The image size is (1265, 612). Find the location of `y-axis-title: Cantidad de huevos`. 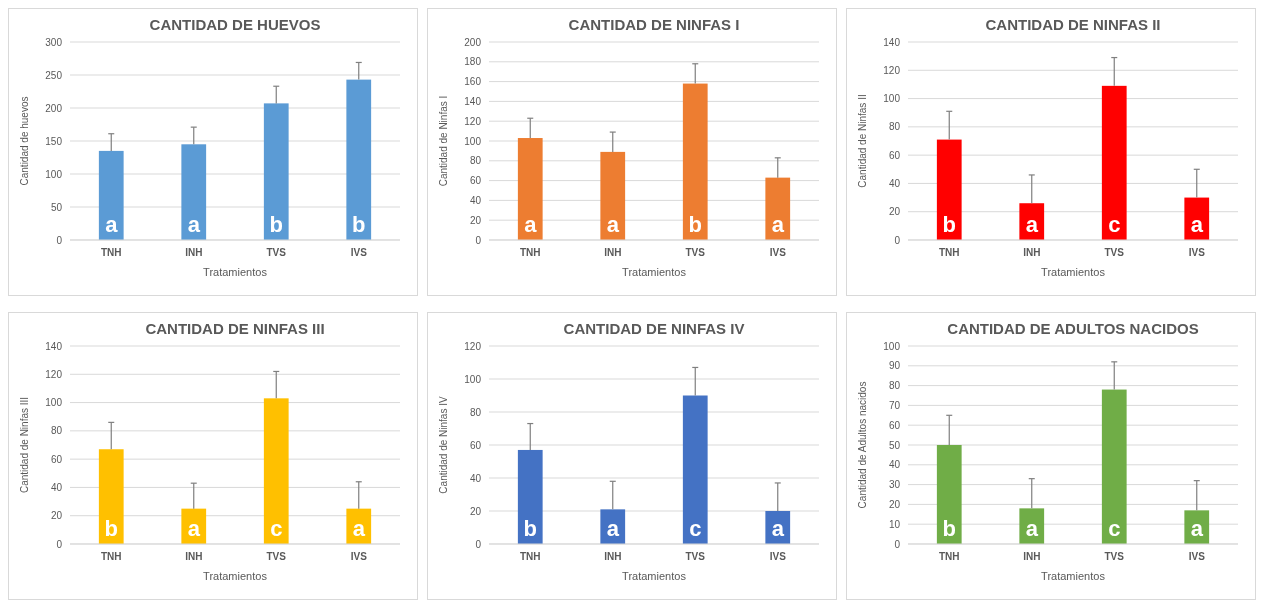

y-axis-title: Cantidad de huevos is located at coordinates (24, 141).